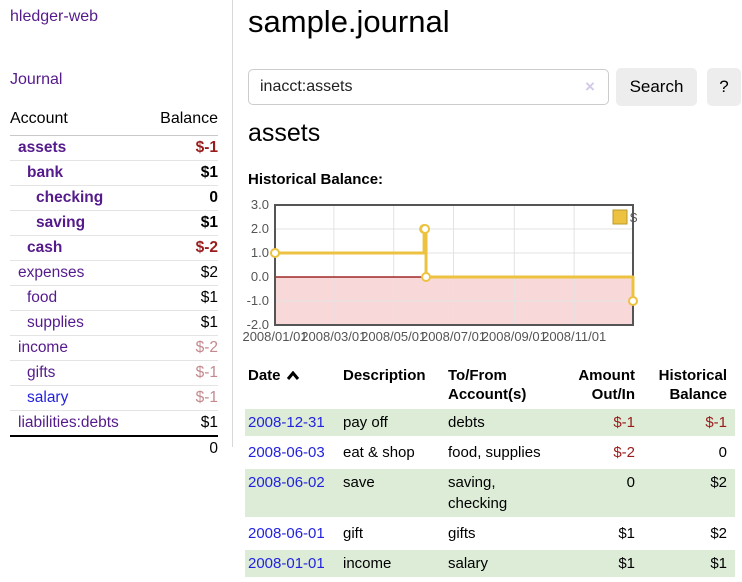  I want to click on clear-search-icon: ×, so click(590, 86).